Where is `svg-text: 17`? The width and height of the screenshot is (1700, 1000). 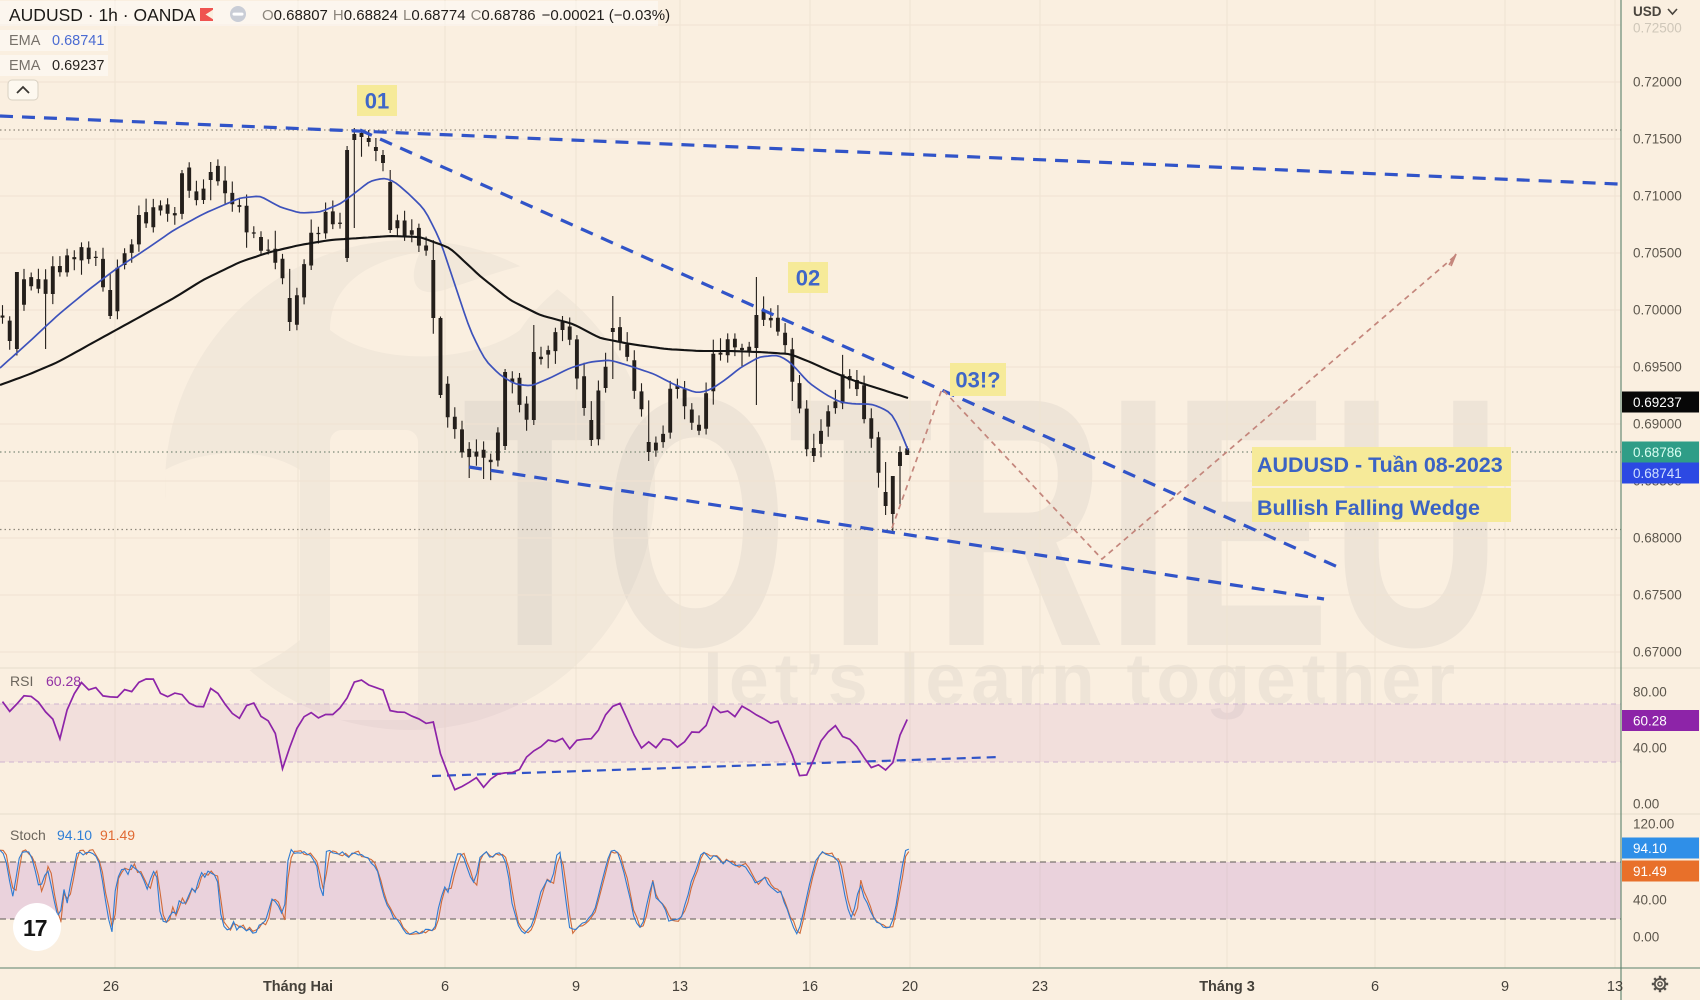 svg-text: 17 is located at coordinates (35, 928).